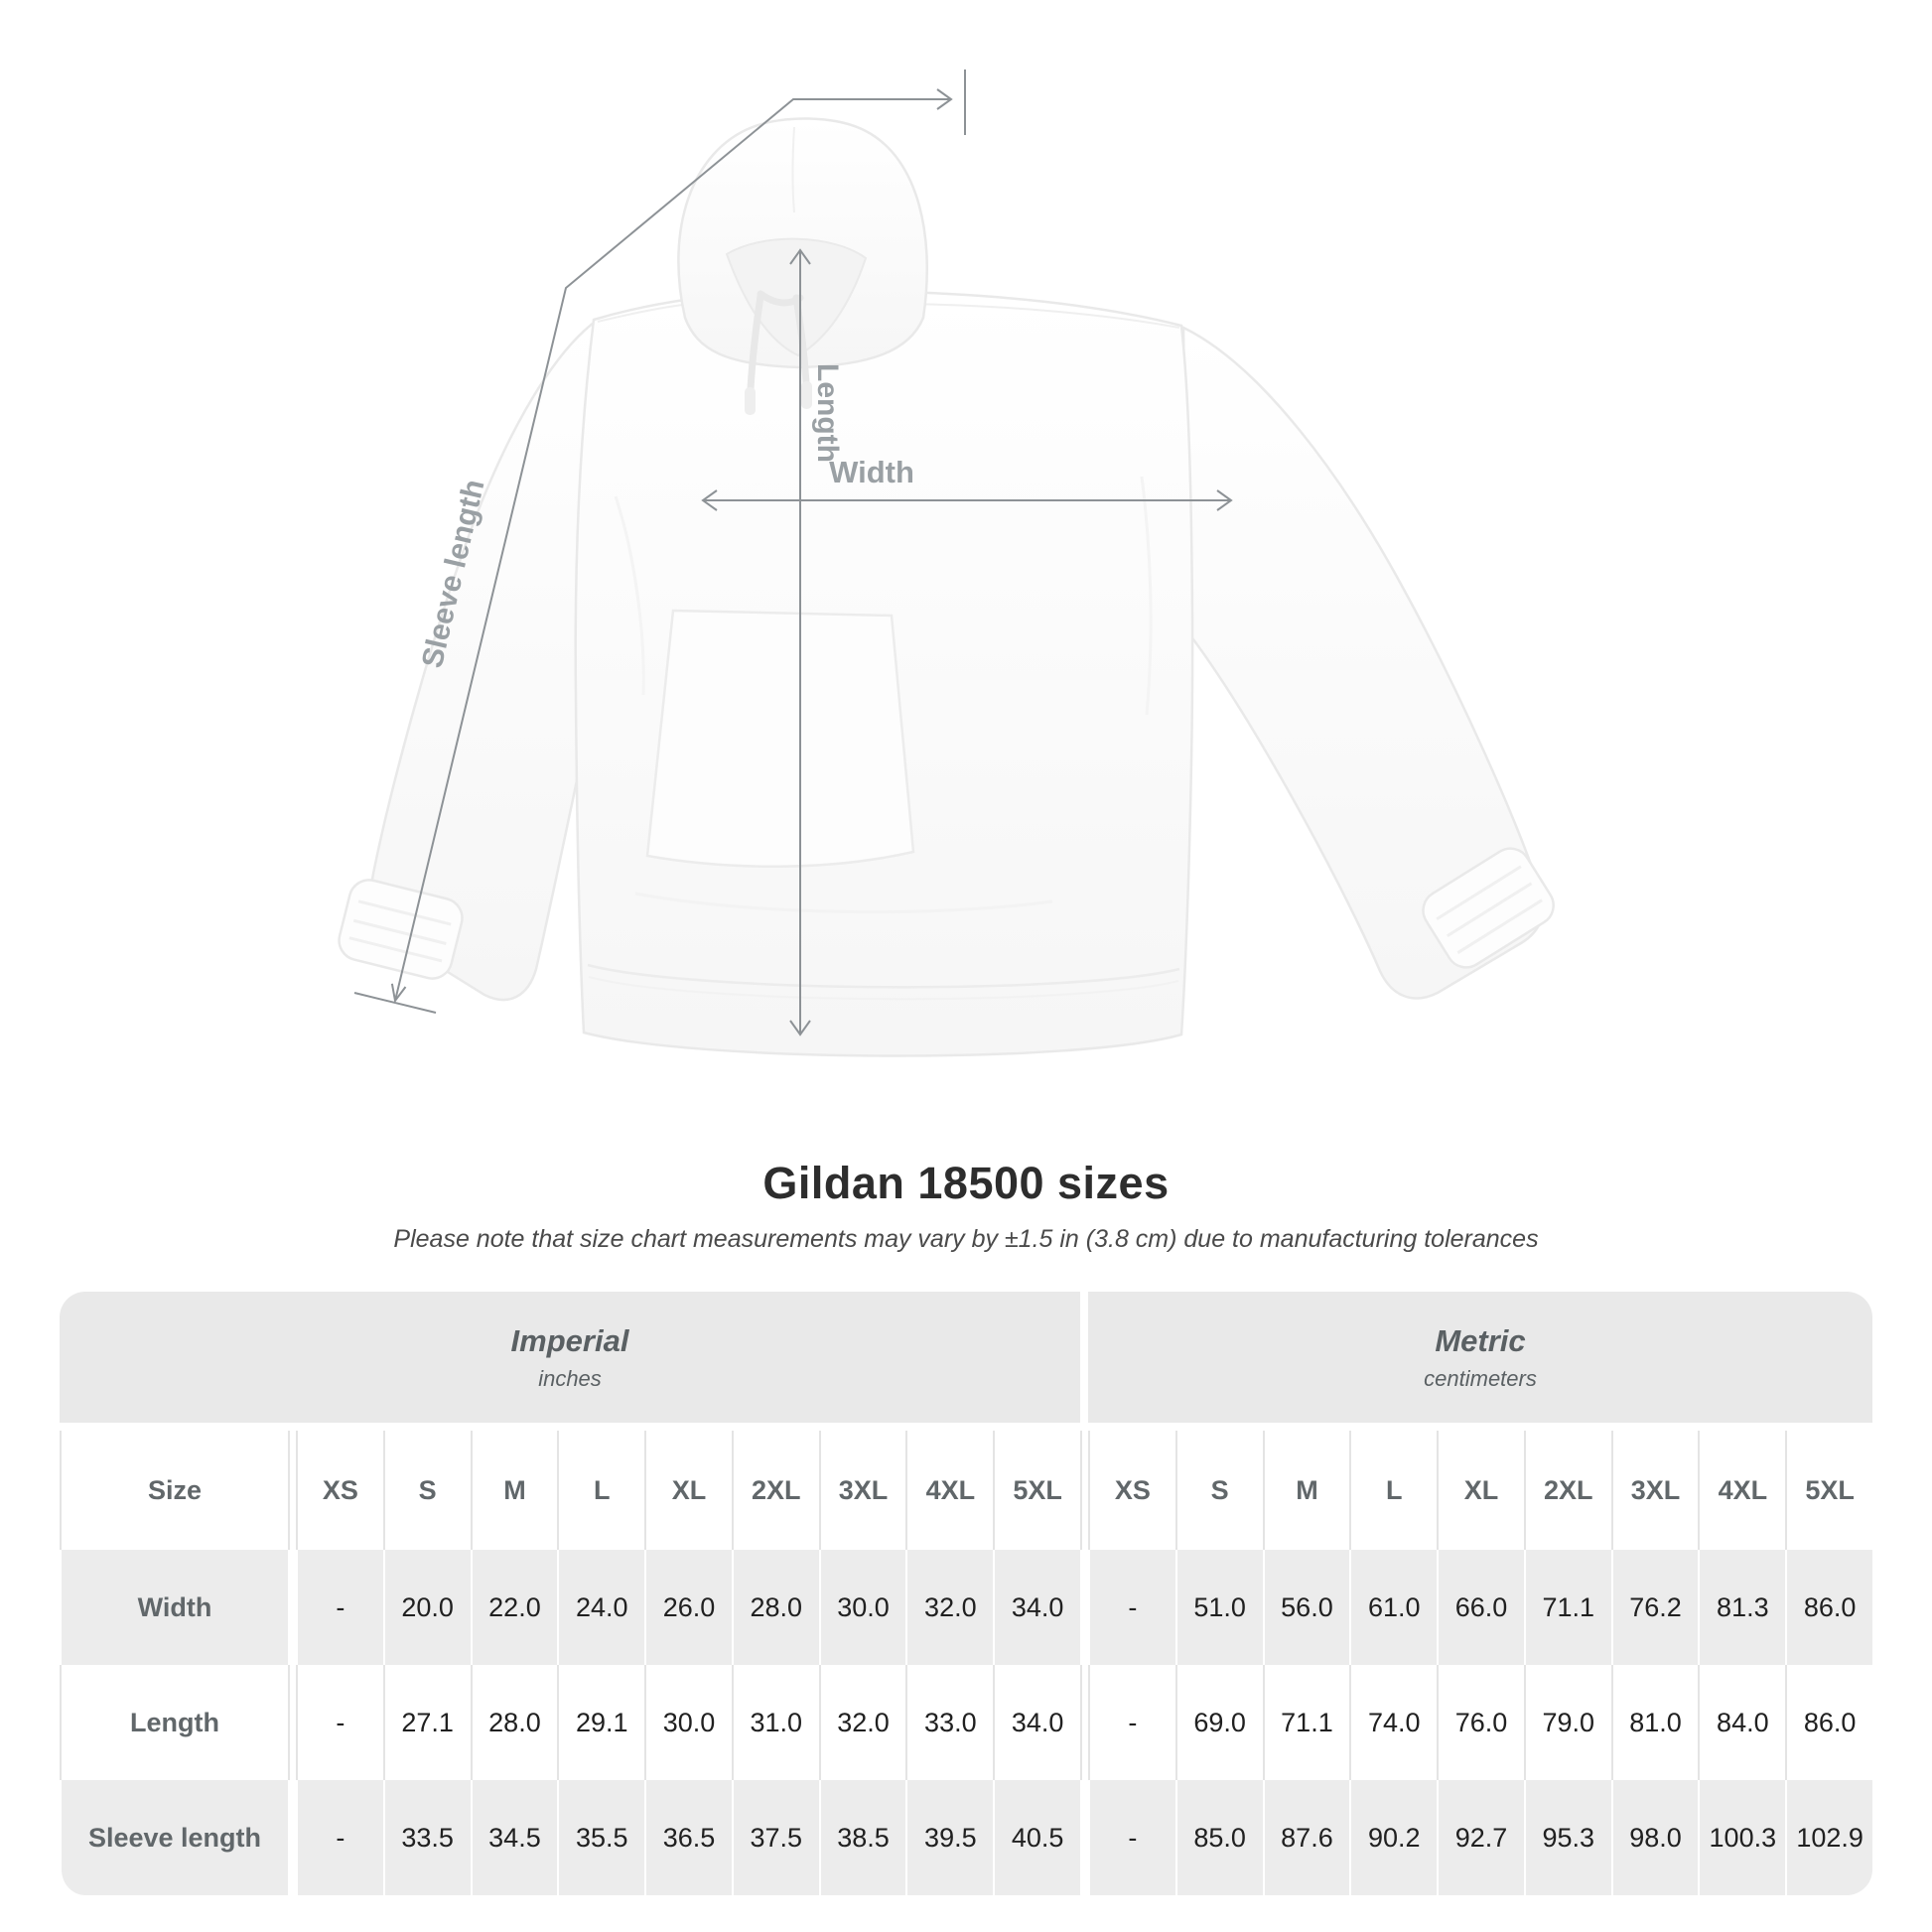  What do you see at coordinates (688, 1838) in the screenshot?
I see `table-cell: 36.5` at bounding box center [688, 1838].